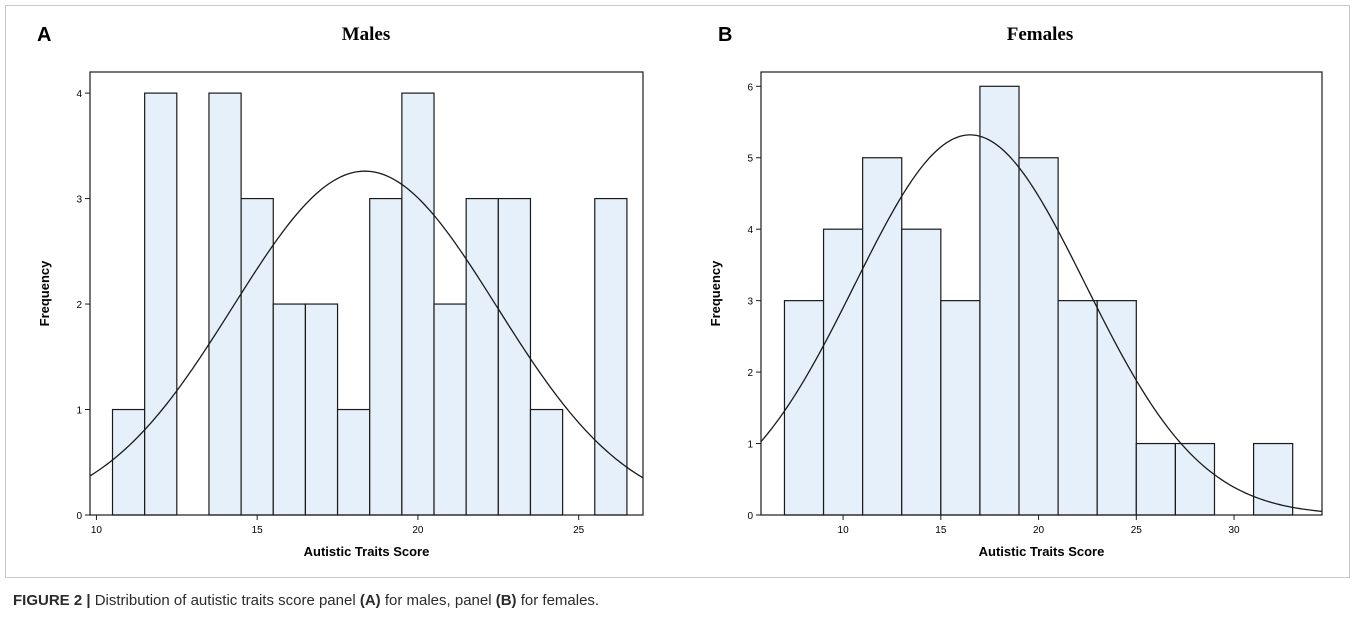 The height and width of the screenshot is (629, 1357). What do you see at coordinates (506, 600) in the screenshot?
I see `caption-panel-b: (B)` at bounding box center [506, 600].